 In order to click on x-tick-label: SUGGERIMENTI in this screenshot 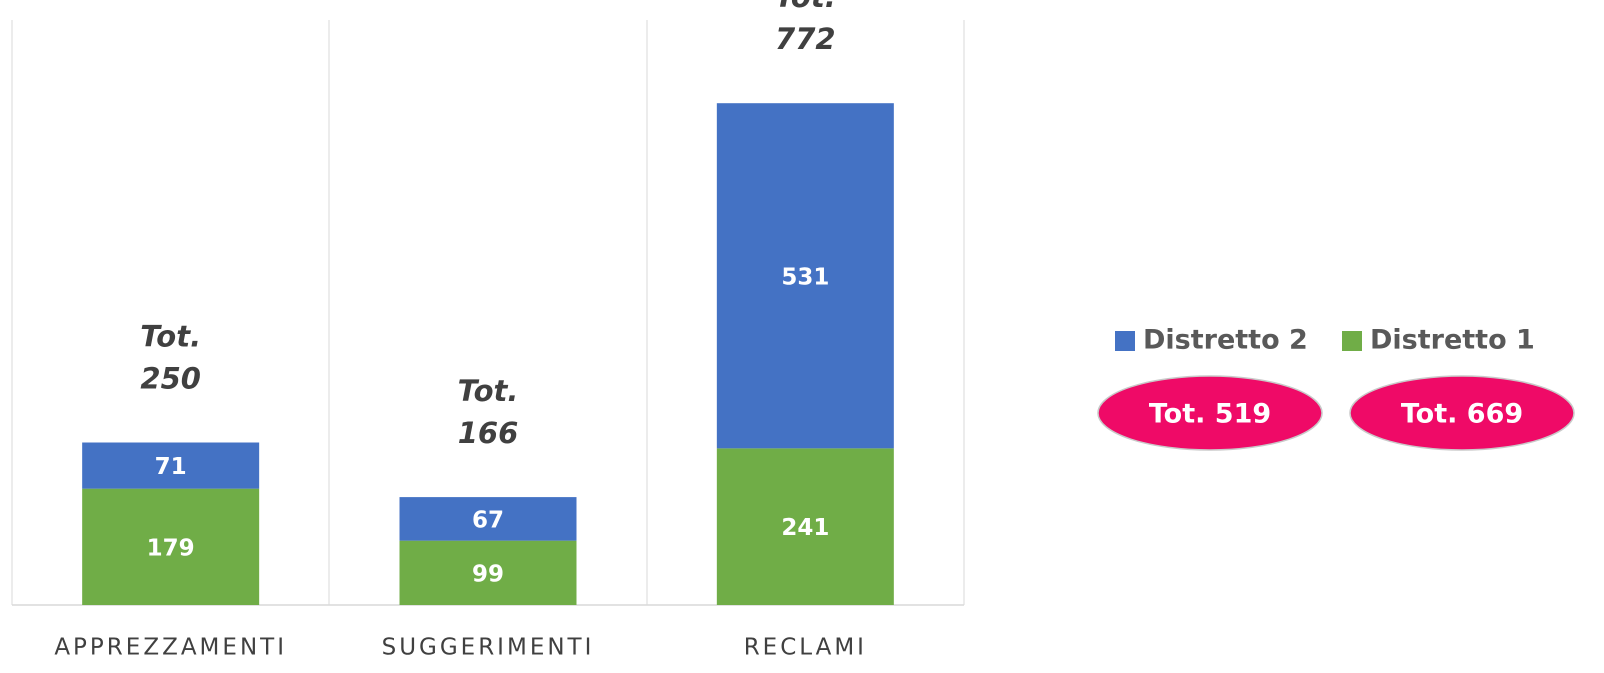, I will do `click(488, 648)`.